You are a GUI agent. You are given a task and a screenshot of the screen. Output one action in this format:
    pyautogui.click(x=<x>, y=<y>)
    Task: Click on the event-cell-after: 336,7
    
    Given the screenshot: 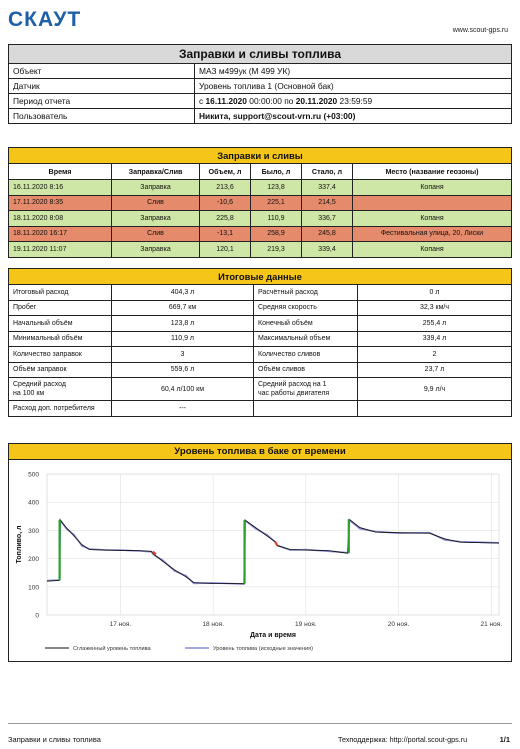 What is the action you would take?
    pyautogui.click(x=327, y=218)
    